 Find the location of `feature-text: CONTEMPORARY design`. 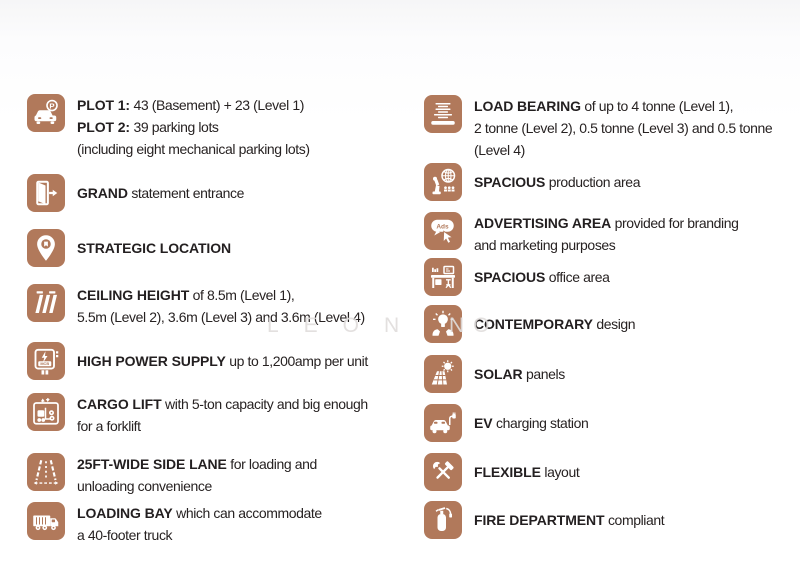

feature-text: CONTEMPORARY design is located at coordinates (555, 324).